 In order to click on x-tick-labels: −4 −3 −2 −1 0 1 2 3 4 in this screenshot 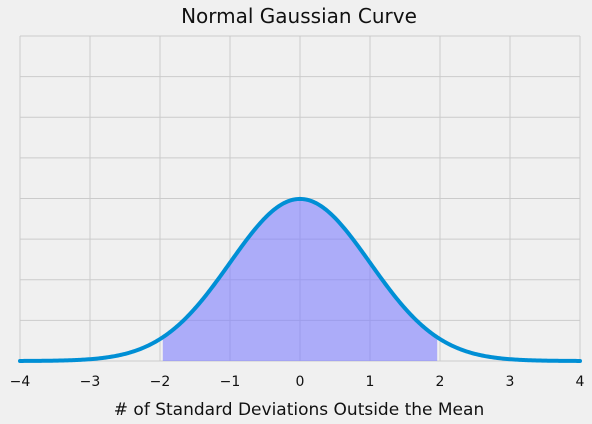, I will do `click(297, 382)`.